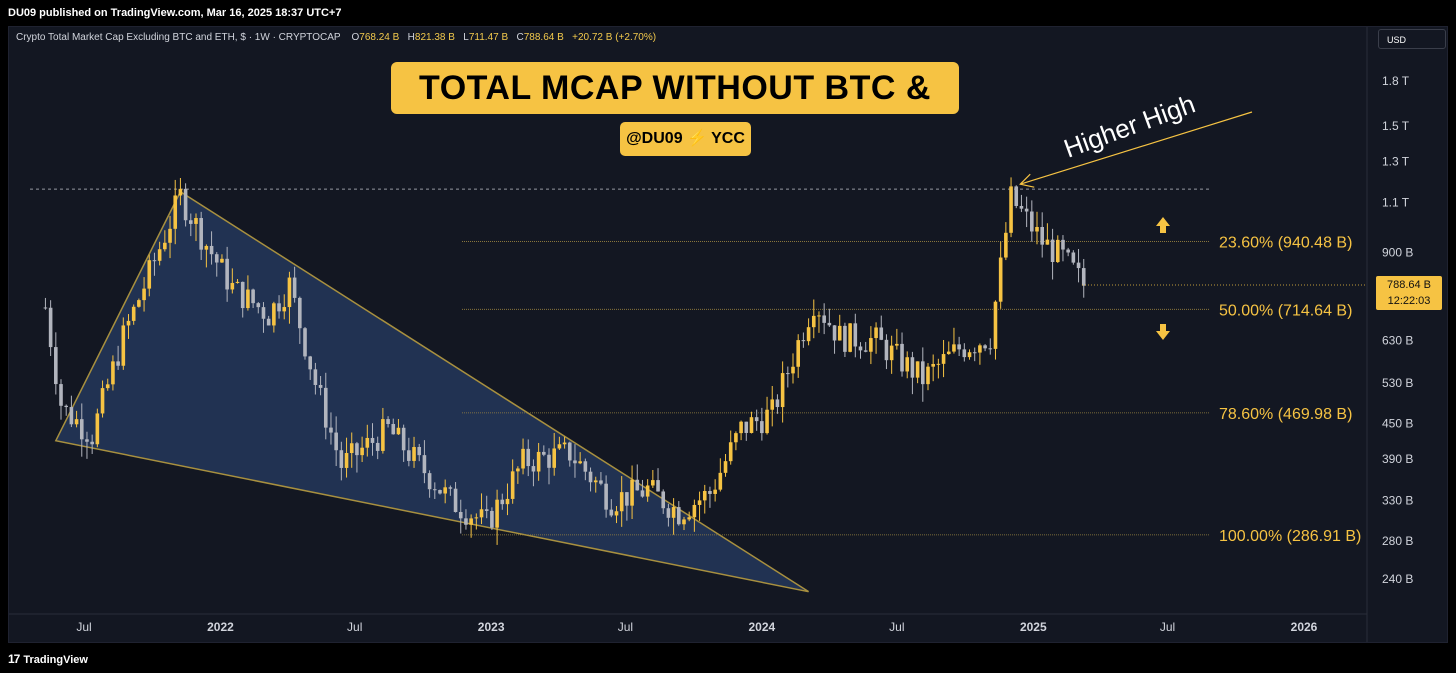  What do you see at coordinates (1285, 310) in the screenshot?
I see `fib-label-1: 50.00% (714.64 B)` at bounding box center [1285, 310].